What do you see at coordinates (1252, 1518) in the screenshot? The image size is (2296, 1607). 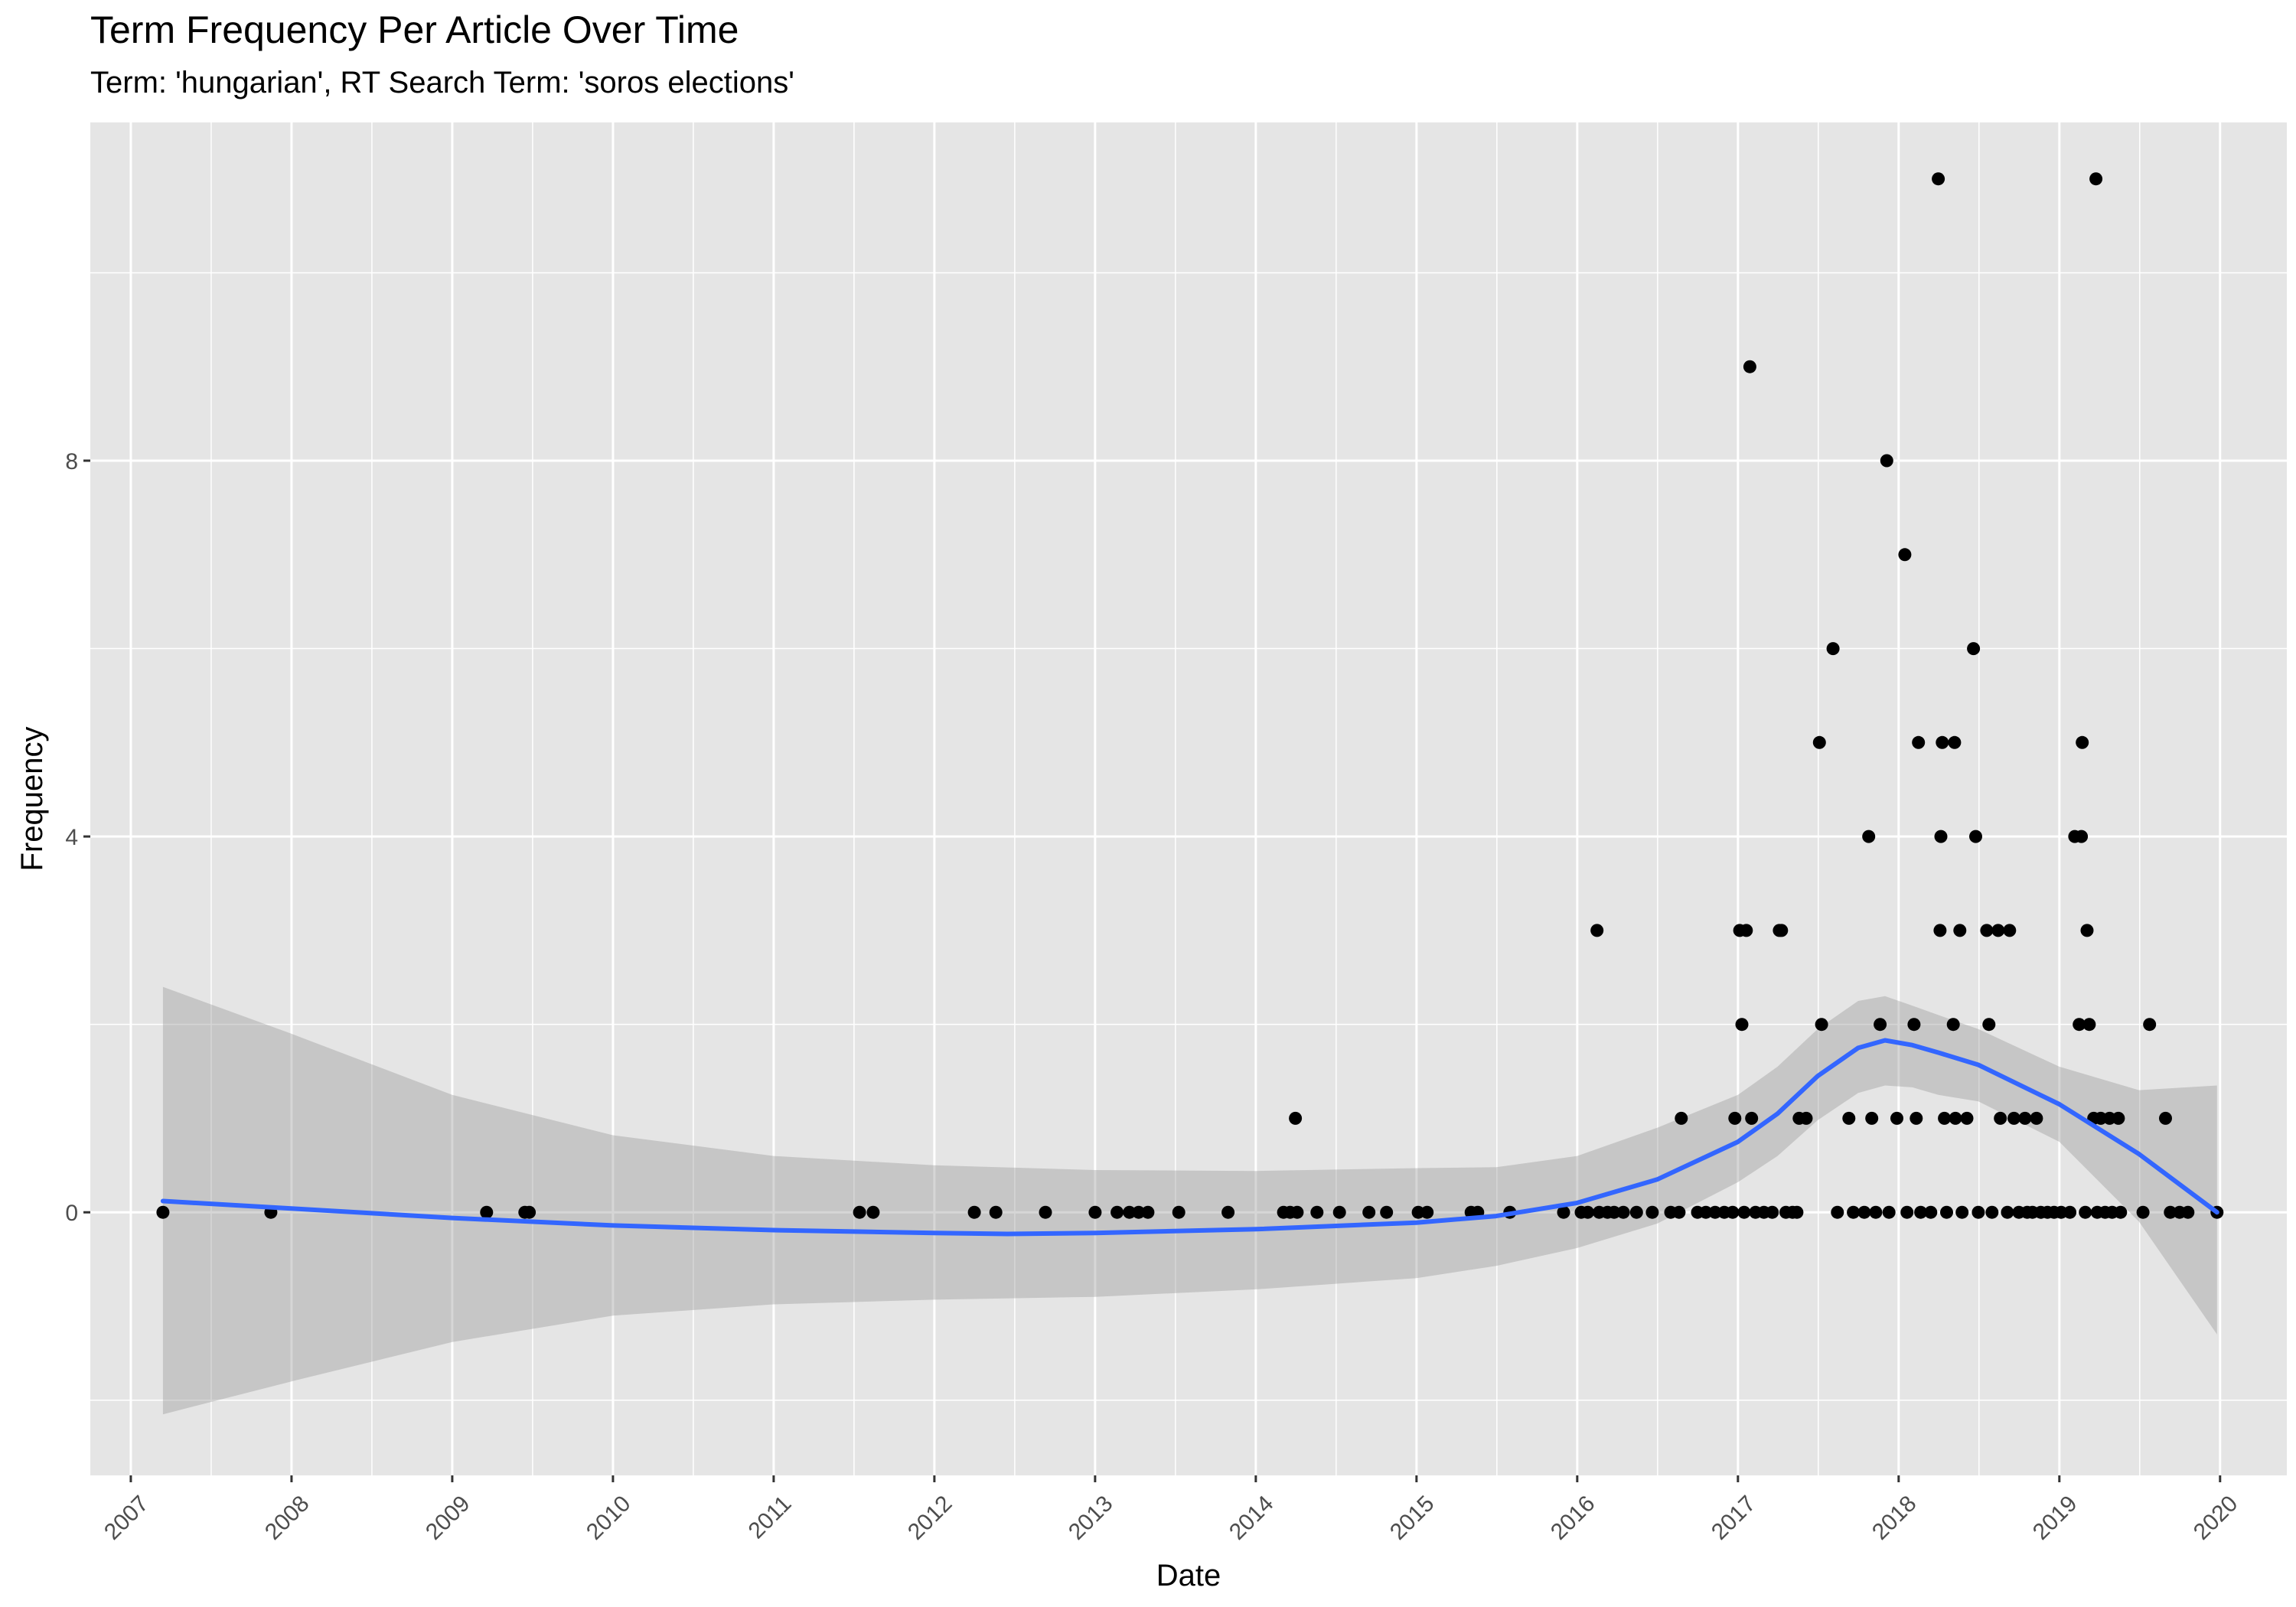 I see `x-tick-label: 2014` at bounding box center [1252, 1518].